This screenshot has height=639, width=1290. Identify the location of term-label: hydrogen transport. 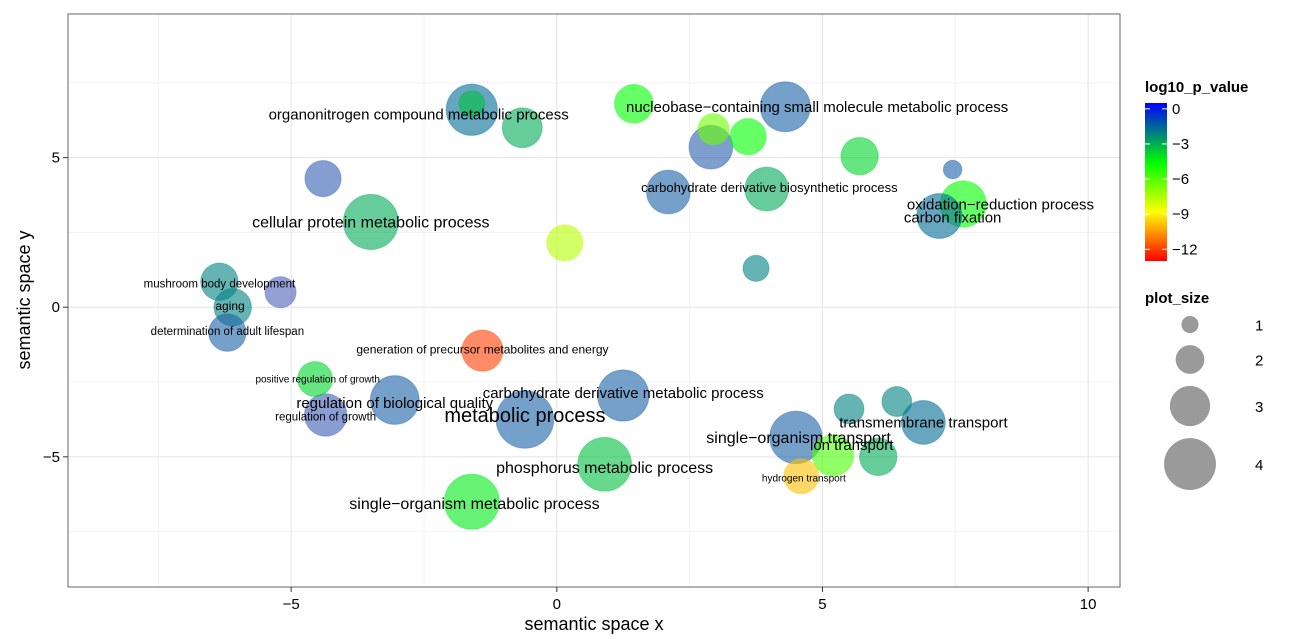
(804, 478).